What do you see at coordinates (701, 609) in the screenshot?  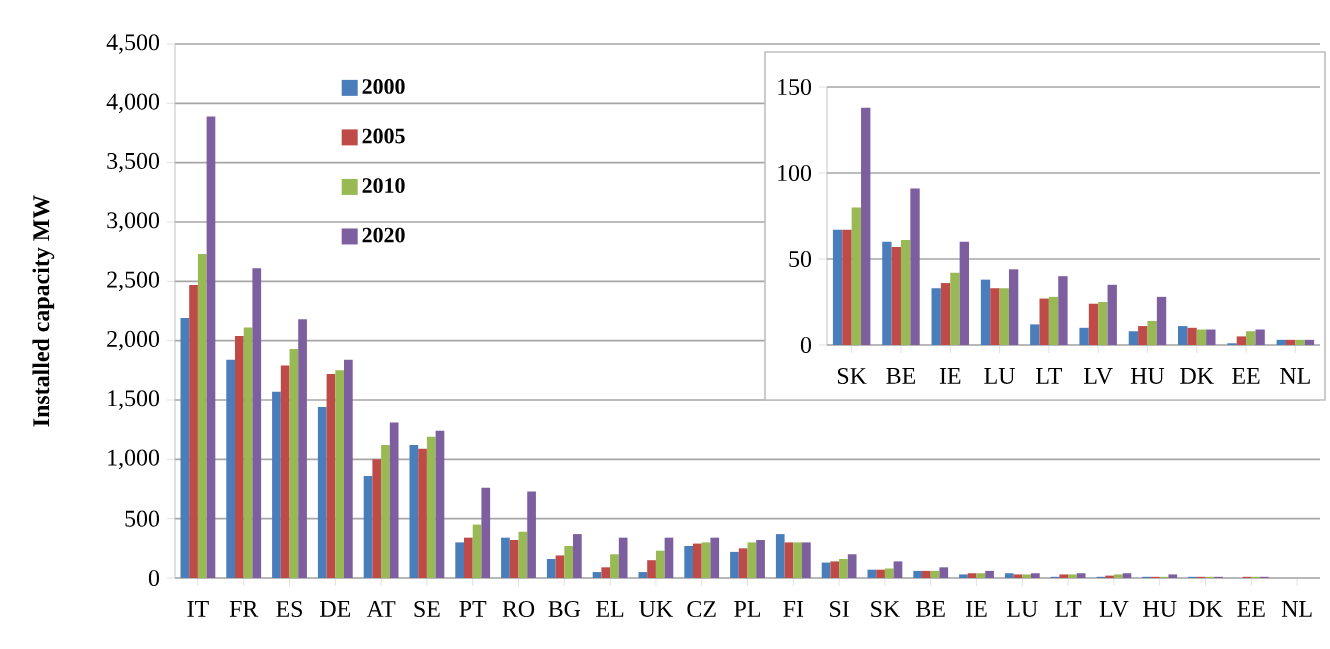 I see `x-tick-label: CZ` at bounding box center [701, 609].